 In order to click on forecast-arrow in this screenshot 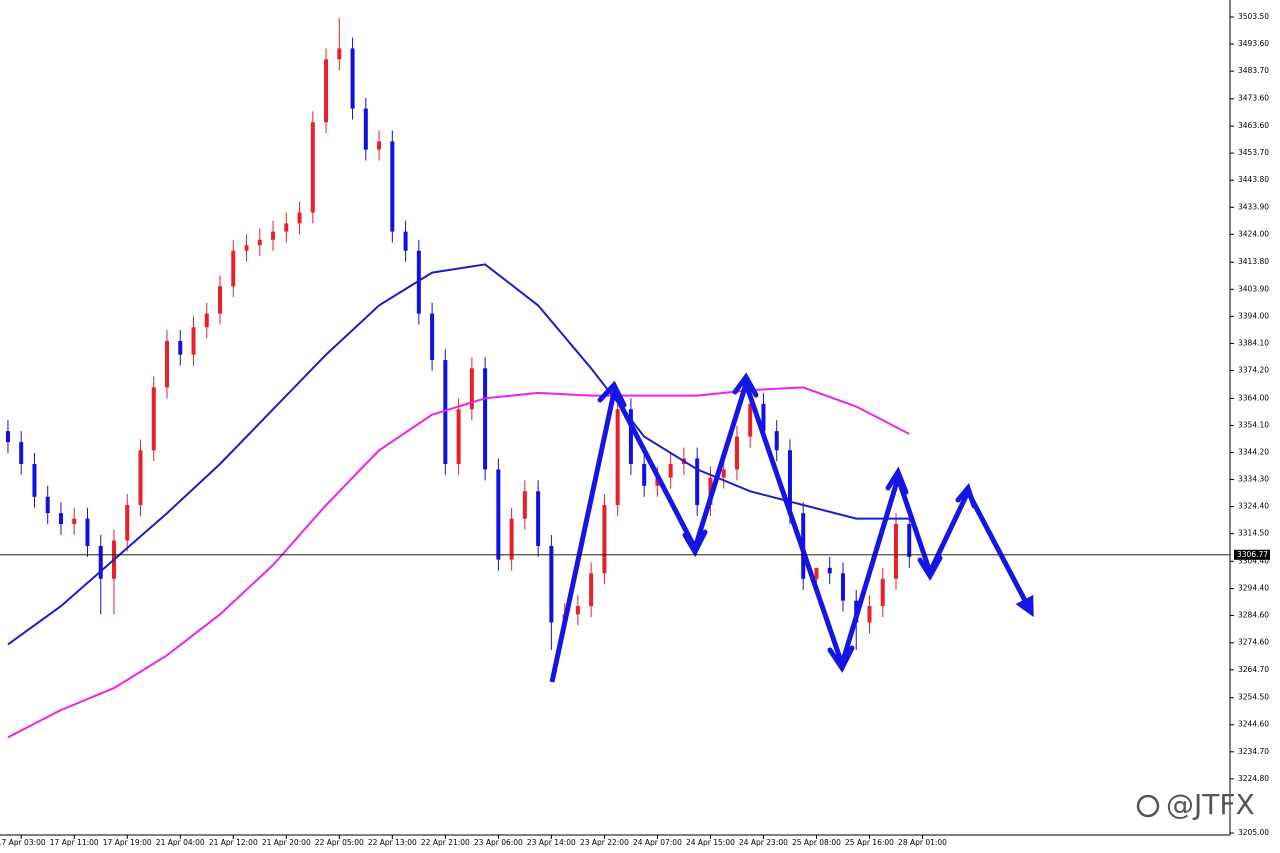, I will do `click(791, 532)`.